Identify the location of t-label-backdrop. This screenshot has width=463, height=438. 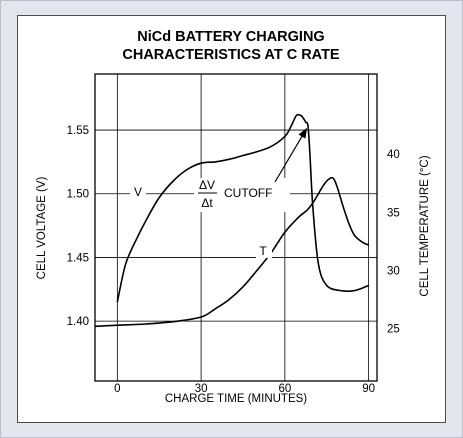
(264, 250).